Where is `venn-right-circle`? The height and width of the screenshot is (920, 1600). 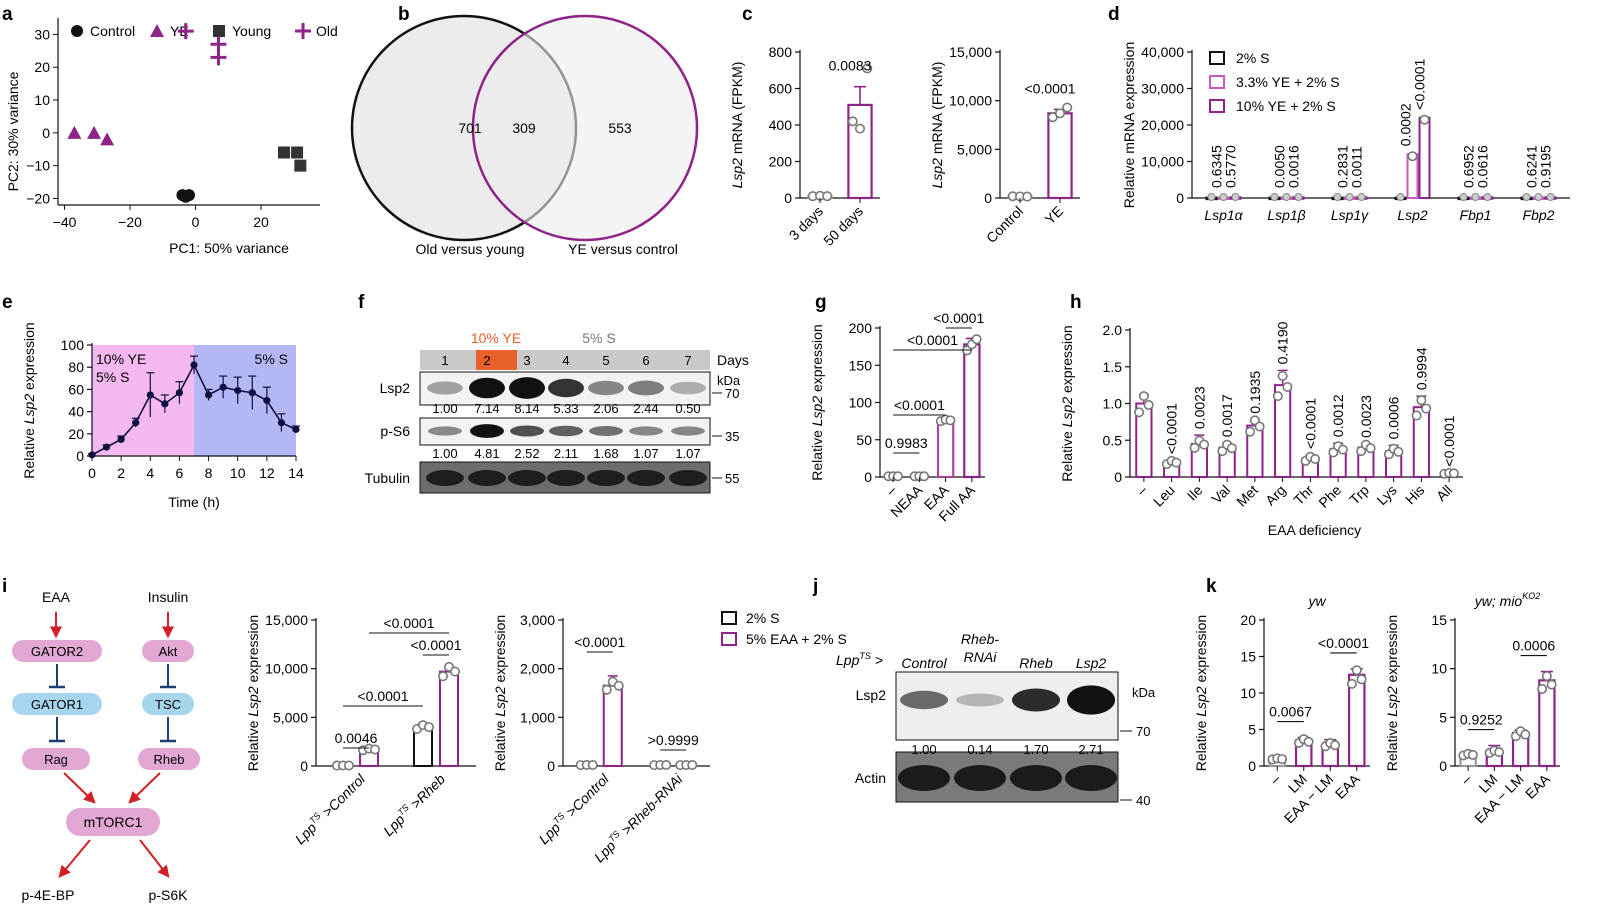
venn-right-circle is located at coordinates (585, 128).